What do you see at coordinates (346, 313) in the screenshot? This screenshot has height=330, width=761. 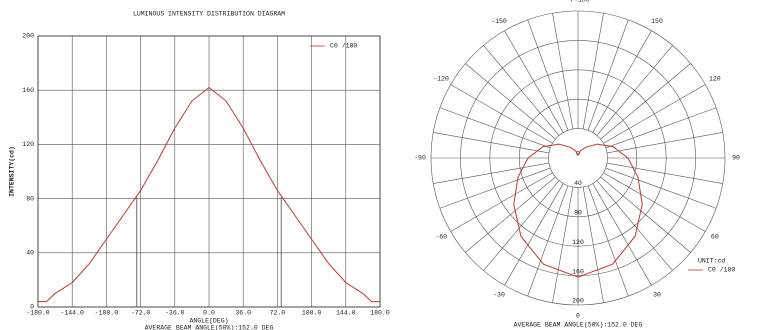 I see `x-tick-label: 144.0` at bounding box center [346, 313].